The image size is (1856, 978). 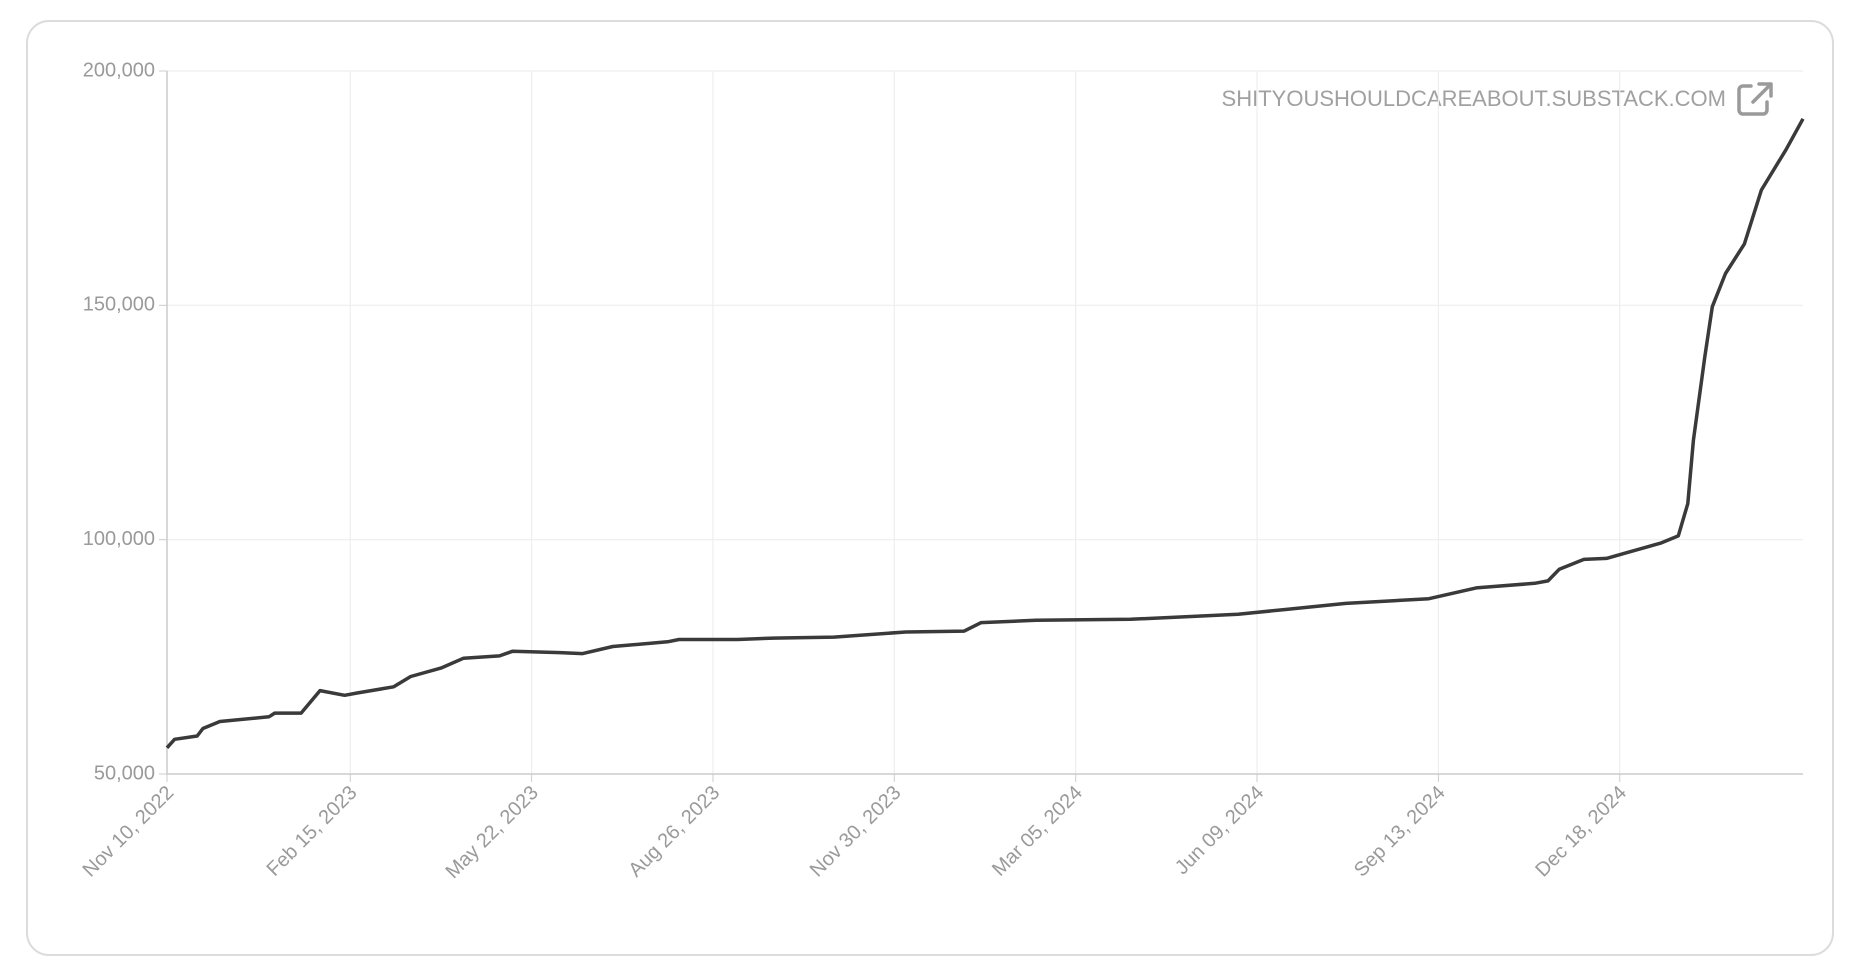 What do you see at coordinates (119, 305) in the screenshot?
I see `y-tick-label: 150,000` at bounding box center [119, 305].